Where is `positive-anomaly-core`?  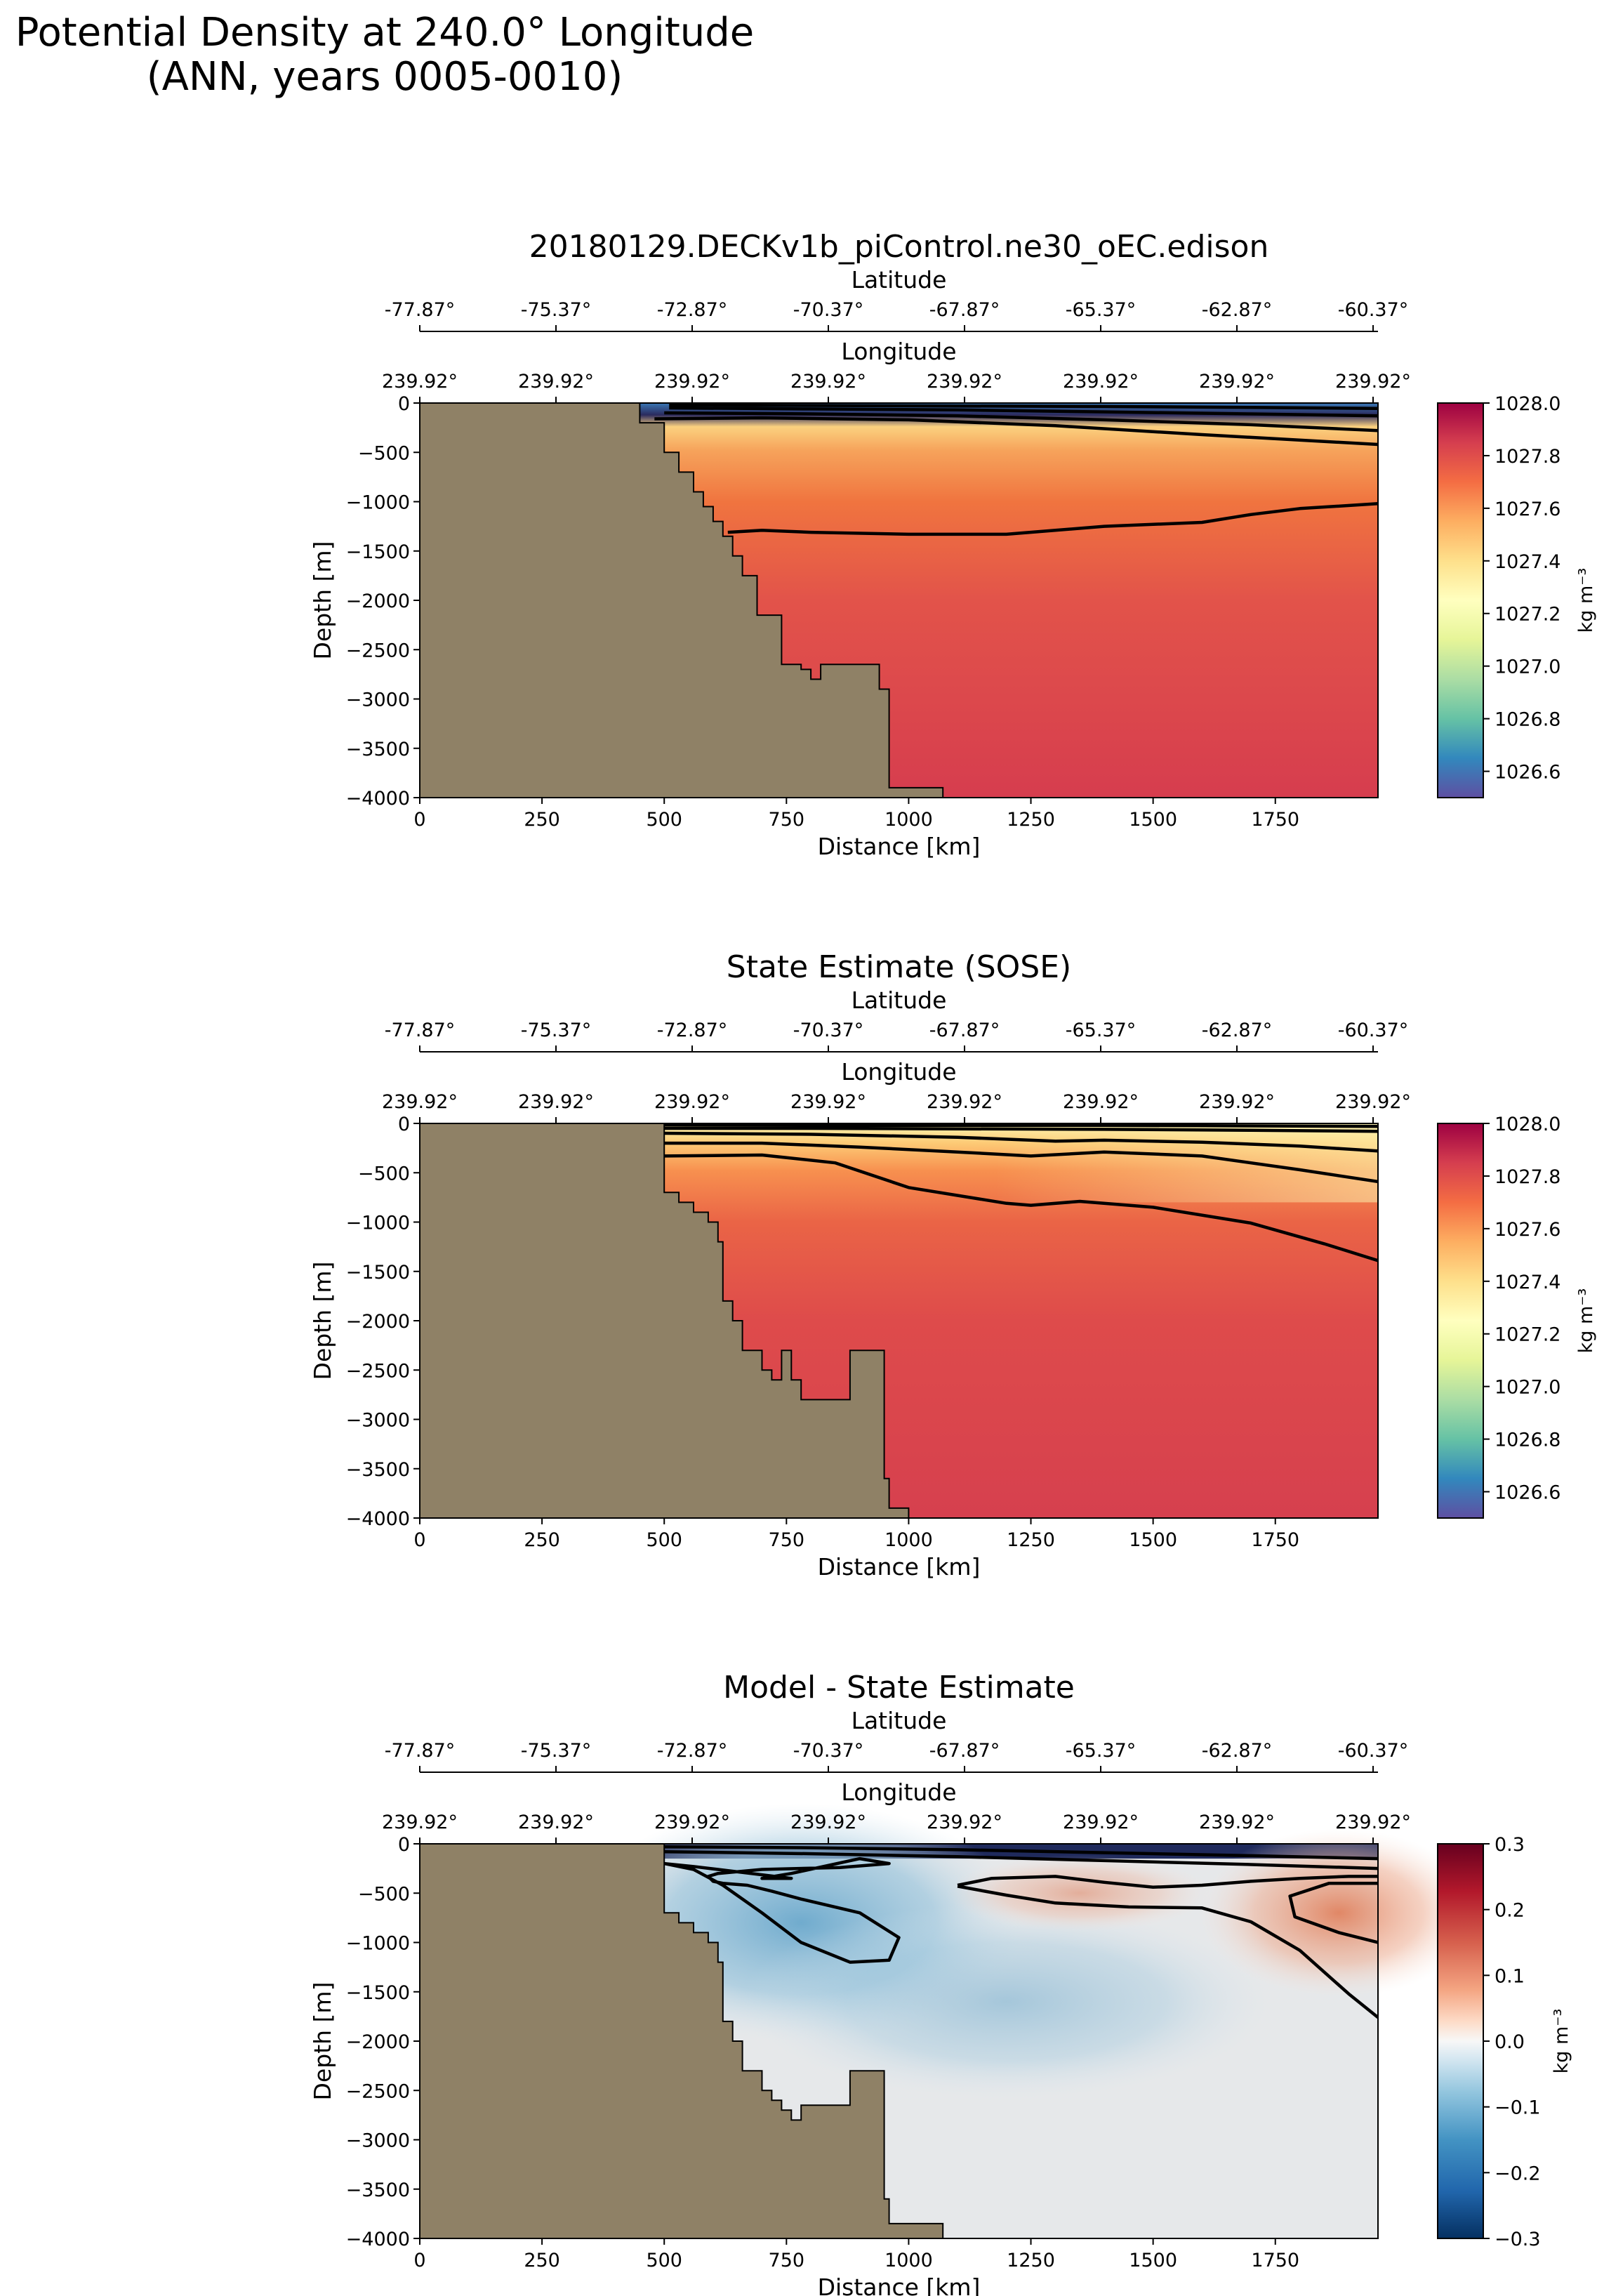
positive-anomaly-core is located at coordinates (1339, 1913).